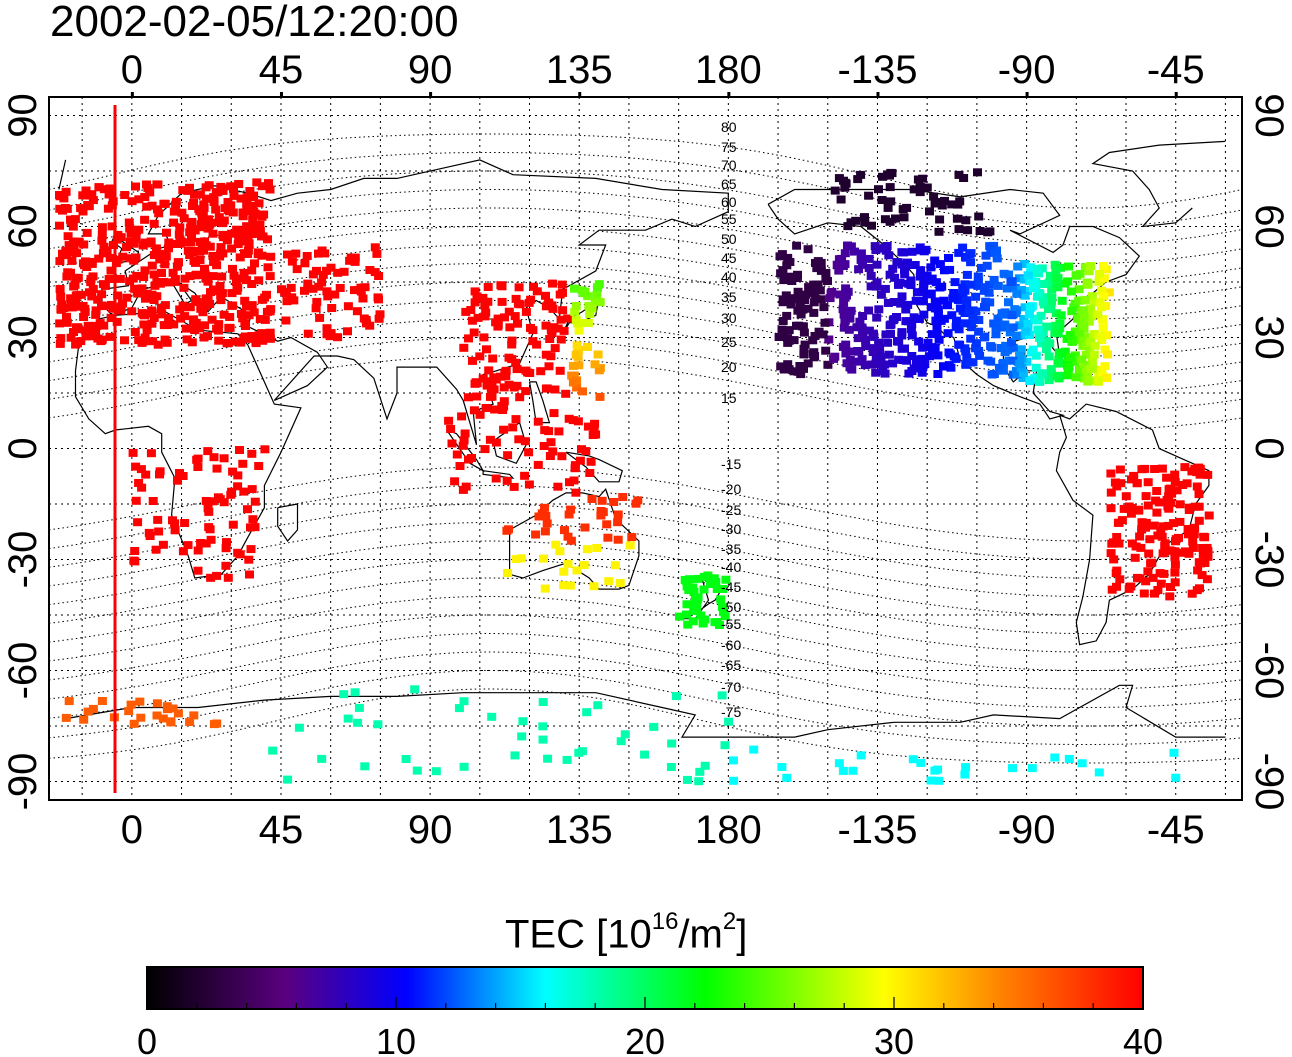  What do you see at coordinates (1176, 94) in the screenshot?
I see `tick-mark` at bounding box center [1176, 94].